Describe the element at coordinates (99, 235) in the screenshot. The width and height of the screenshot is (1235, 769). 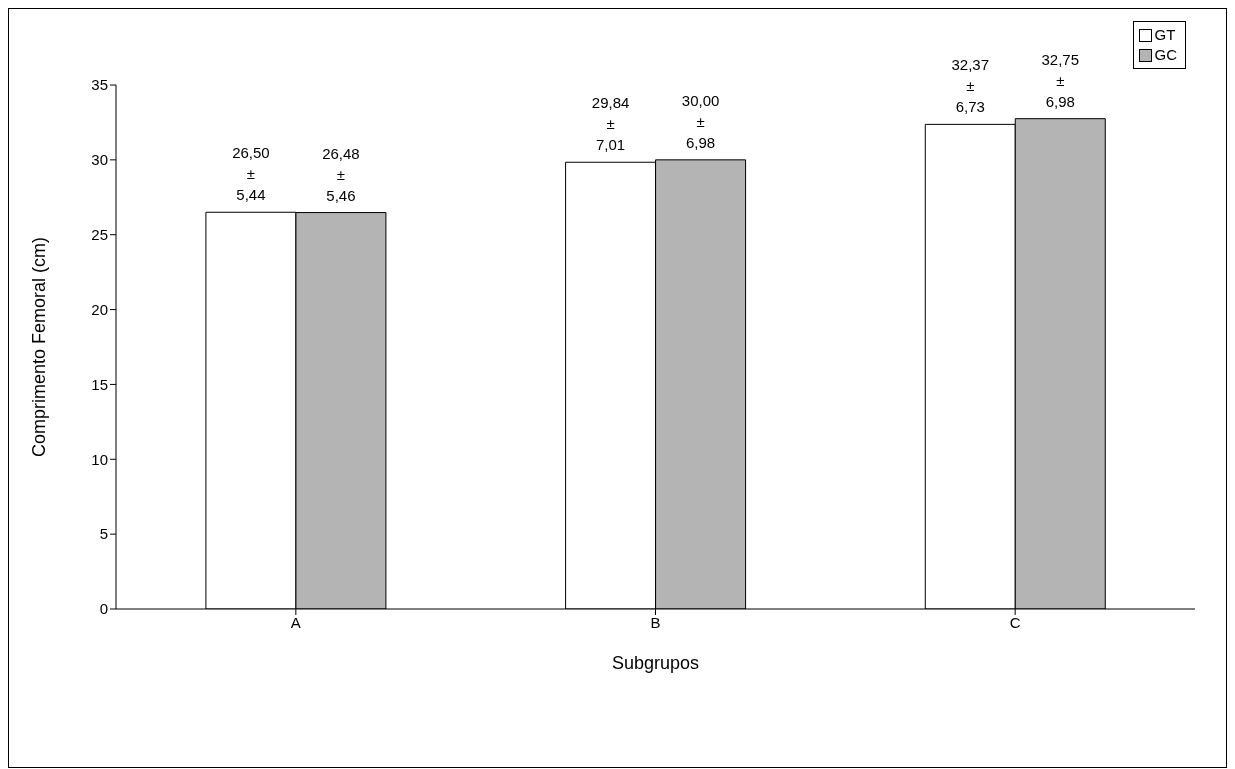
I see `y-tick-label: 25` at that location.